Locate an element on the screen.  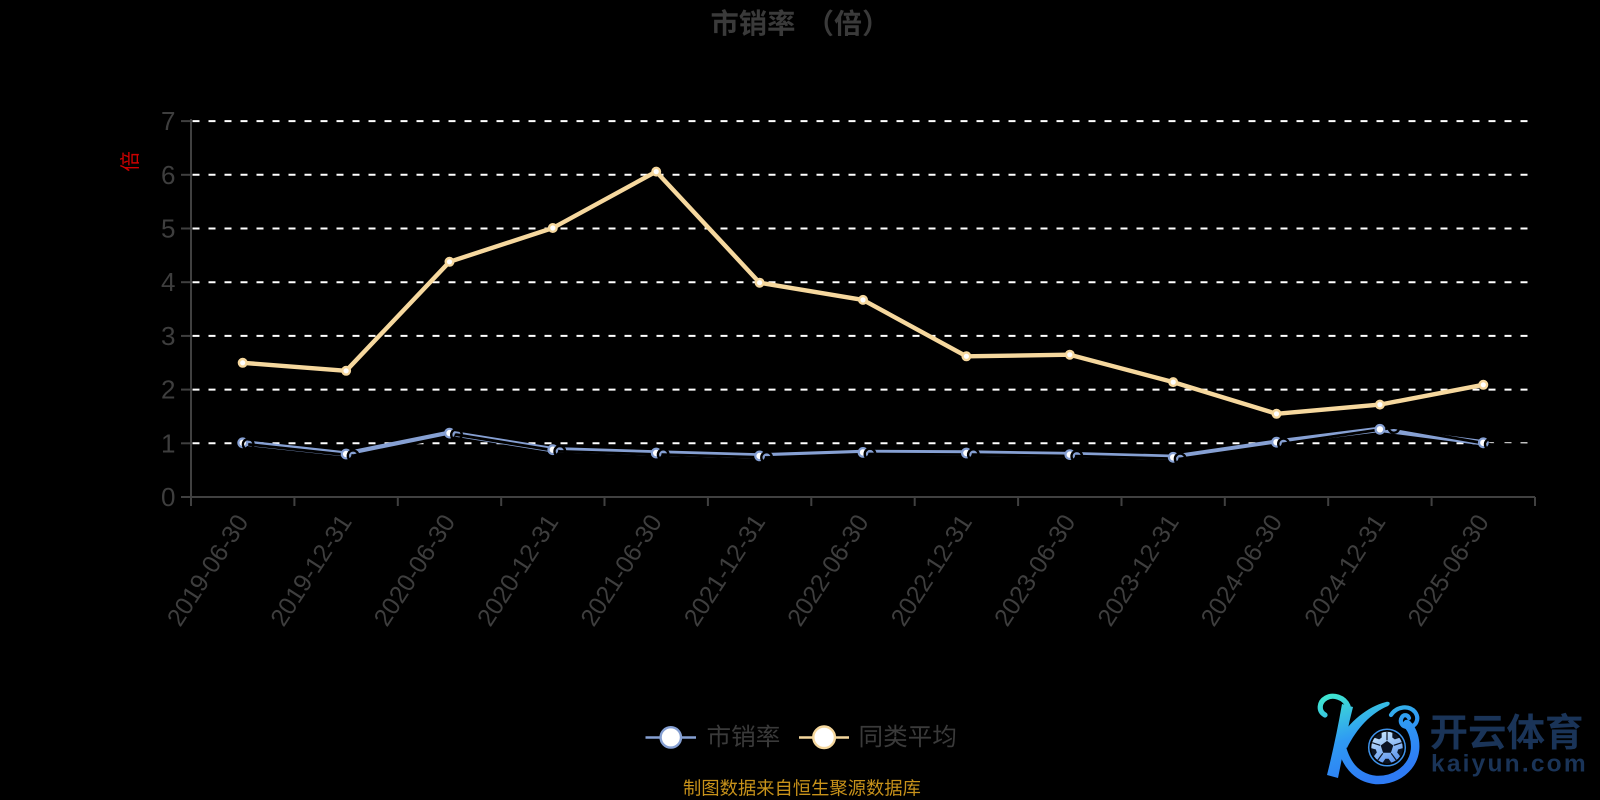
svg-text: 1 is located at coordinates (168, 443).